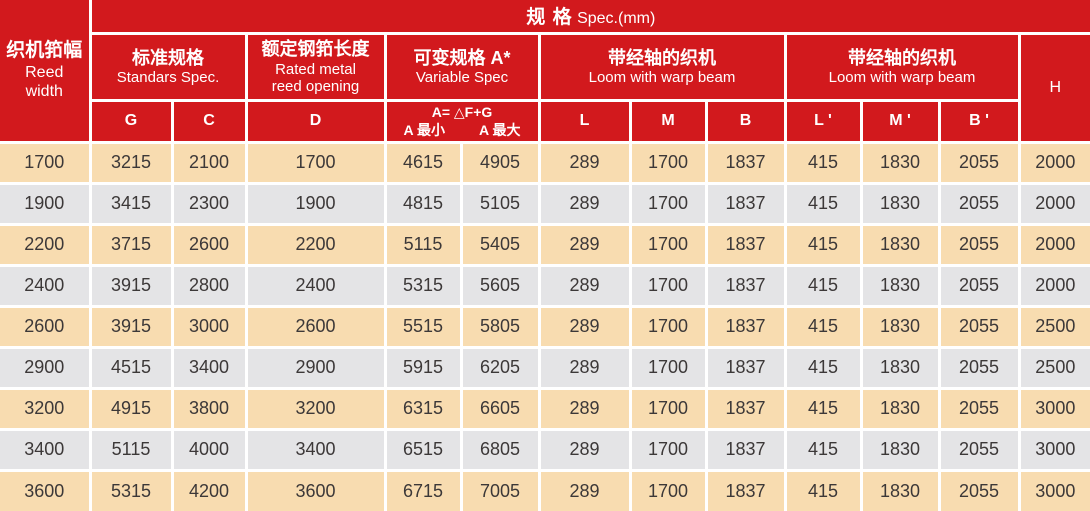 The image size is (1090, 511). What do you see at coordinates (131, 203) in the screenshot?
I see `table-cell: 3415` at bounding box center [131, 203].